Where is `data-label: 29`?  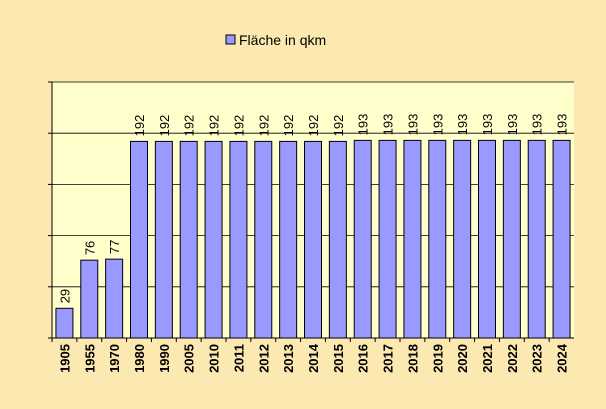
data-label: 29 is located at coordinates (64, 296).